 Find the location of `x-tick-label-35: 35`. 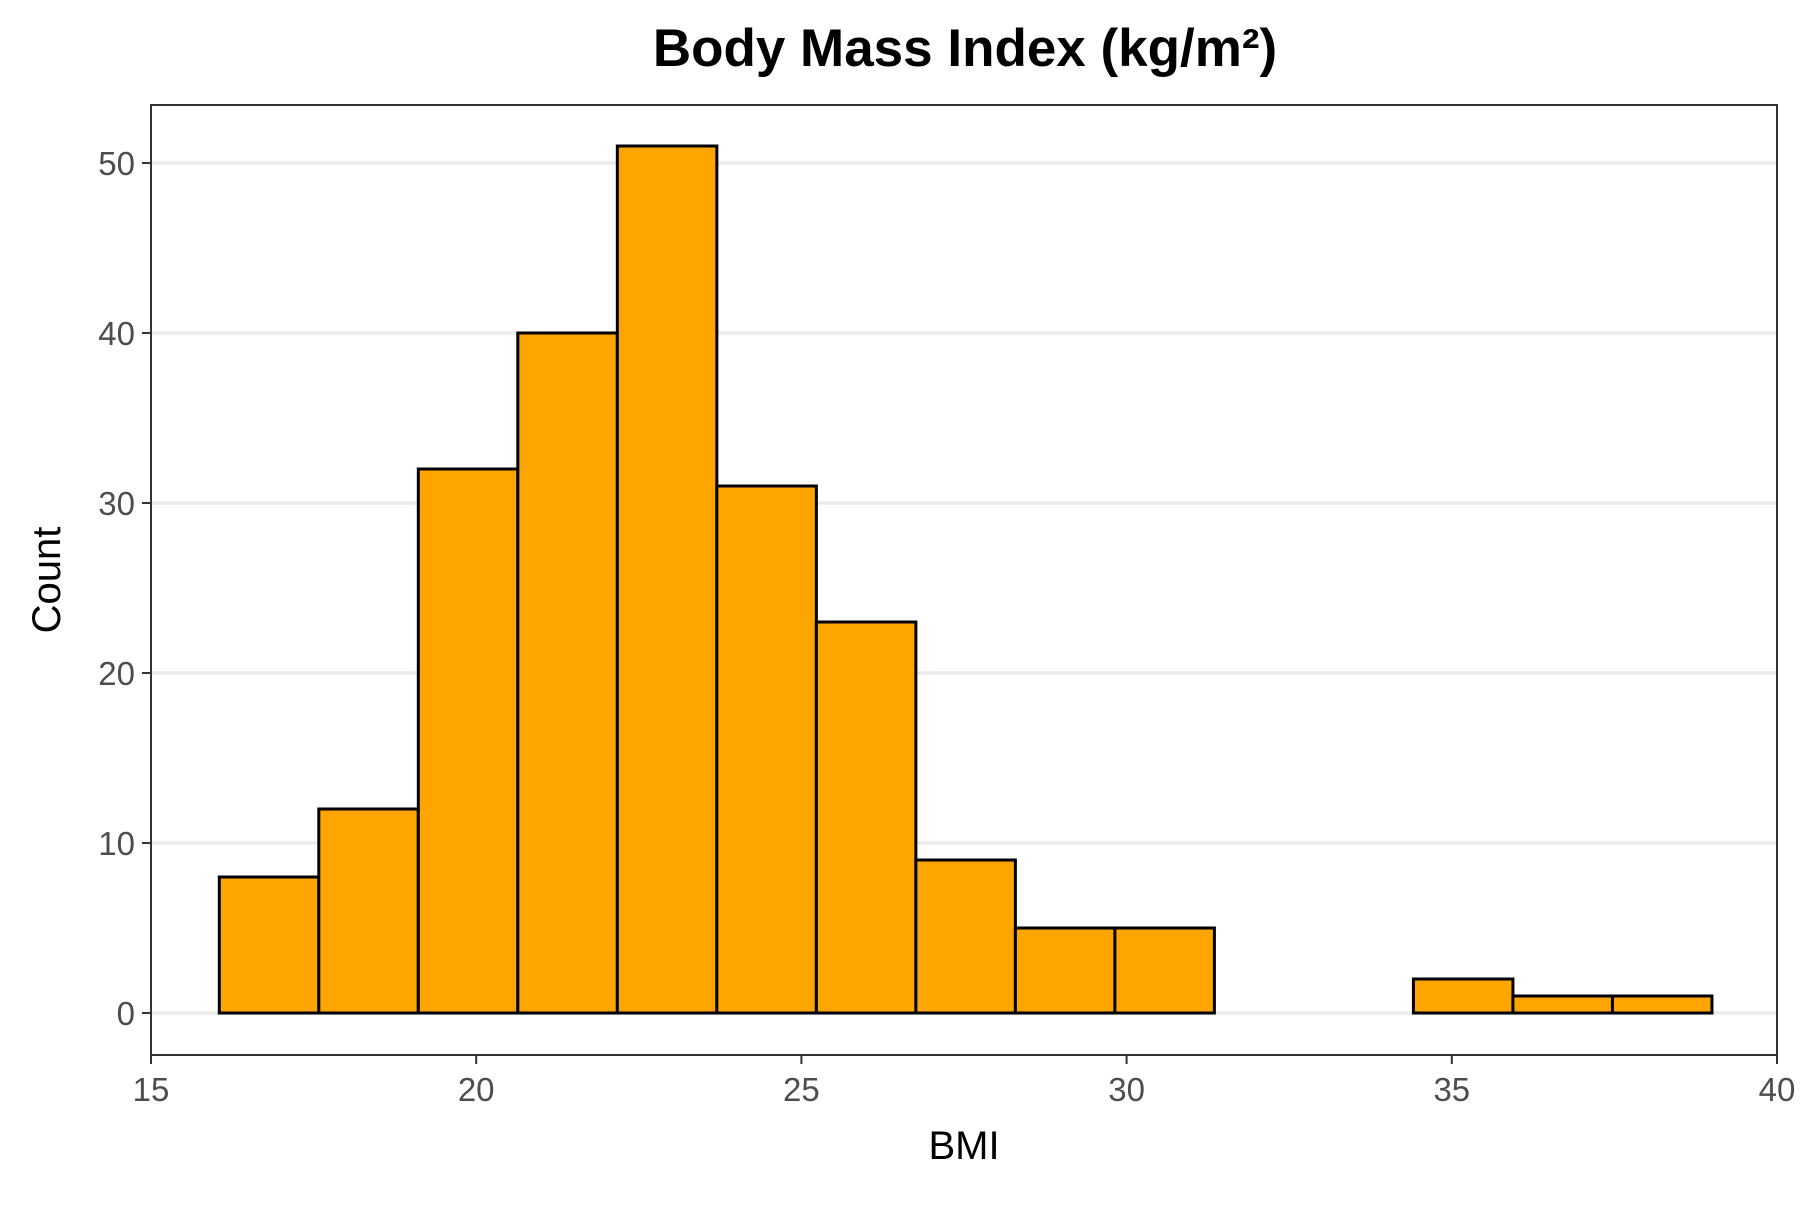

x-tick-label-35: 35 is located at coordinates (1451, 1089).